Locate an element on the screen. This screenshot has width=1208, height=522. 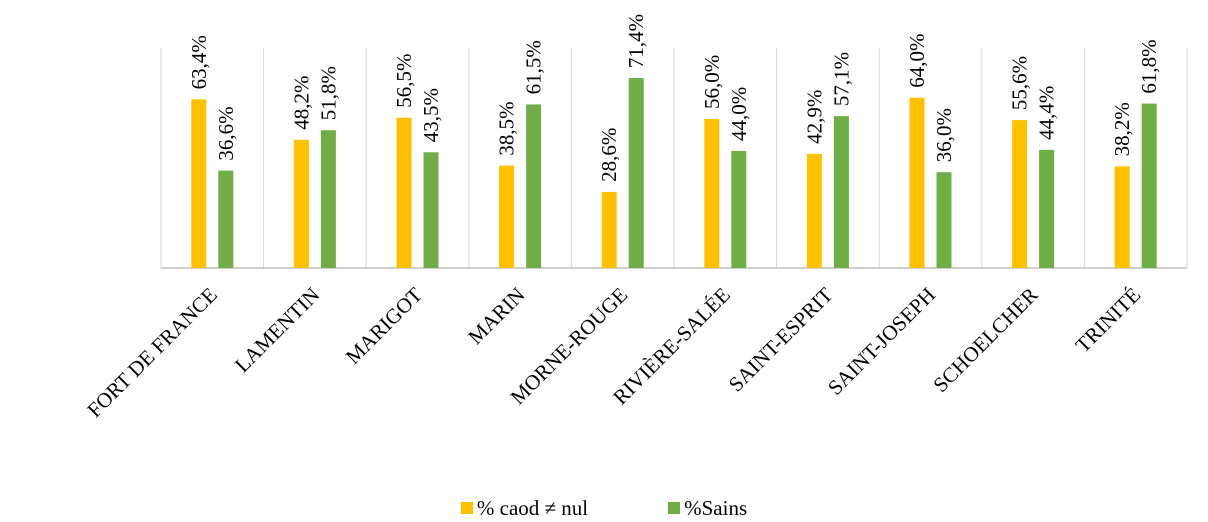
data-label: 43,5% is located at coordinates (431, 115).